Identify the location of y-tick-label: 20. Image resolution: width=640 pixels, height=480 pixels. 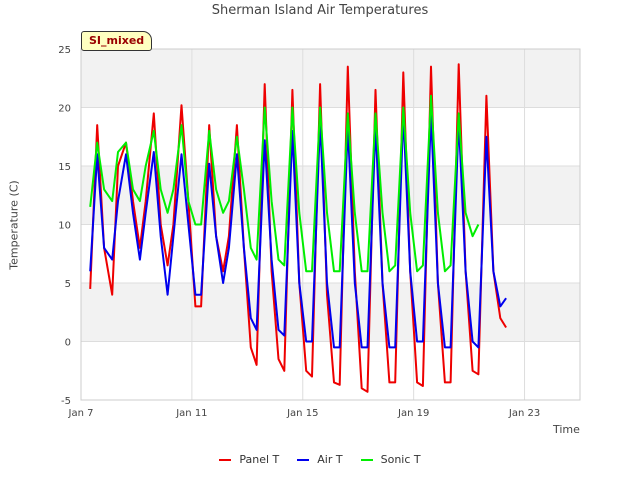
(64, 109).